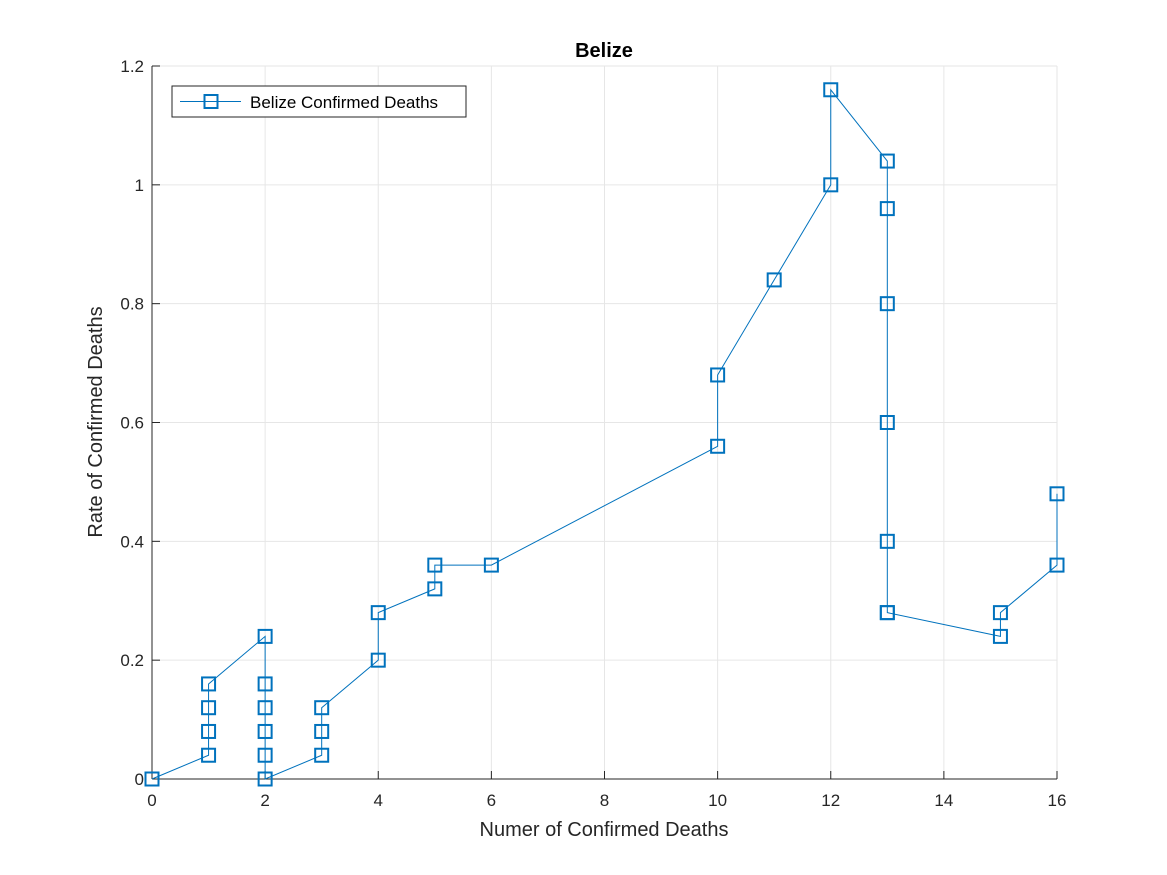  What do you see at coordinates (604, 51) in the screenshot?
I see `chart-title: Belize` at bounding box center [604, 51].